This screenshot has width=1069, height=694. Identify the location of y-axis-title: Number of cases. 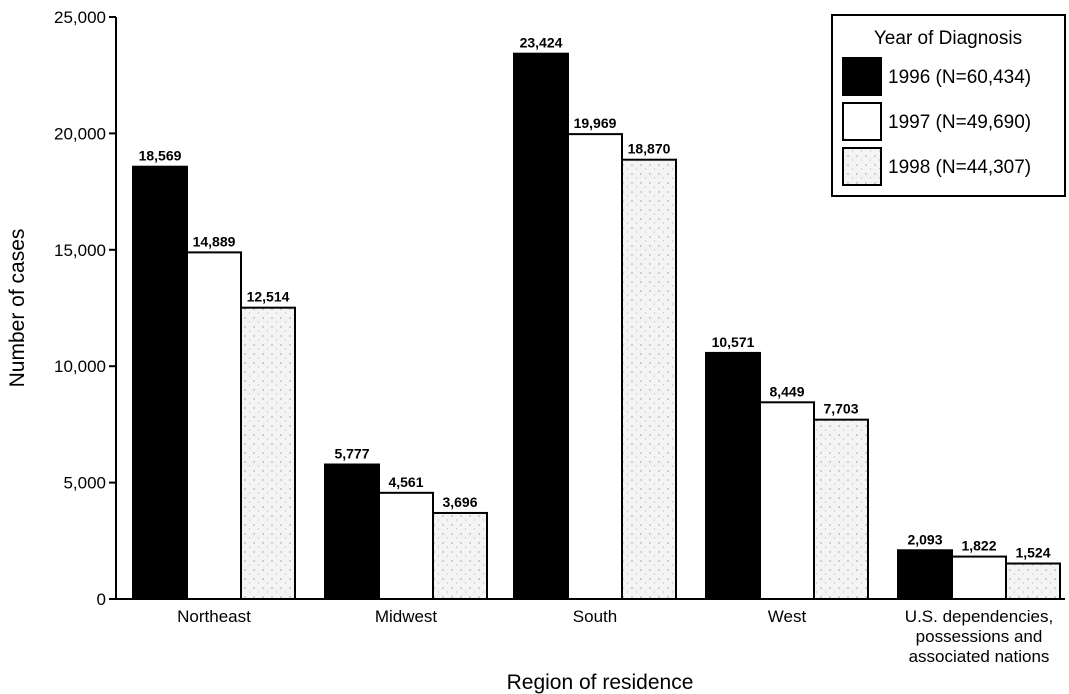
(17, 308).